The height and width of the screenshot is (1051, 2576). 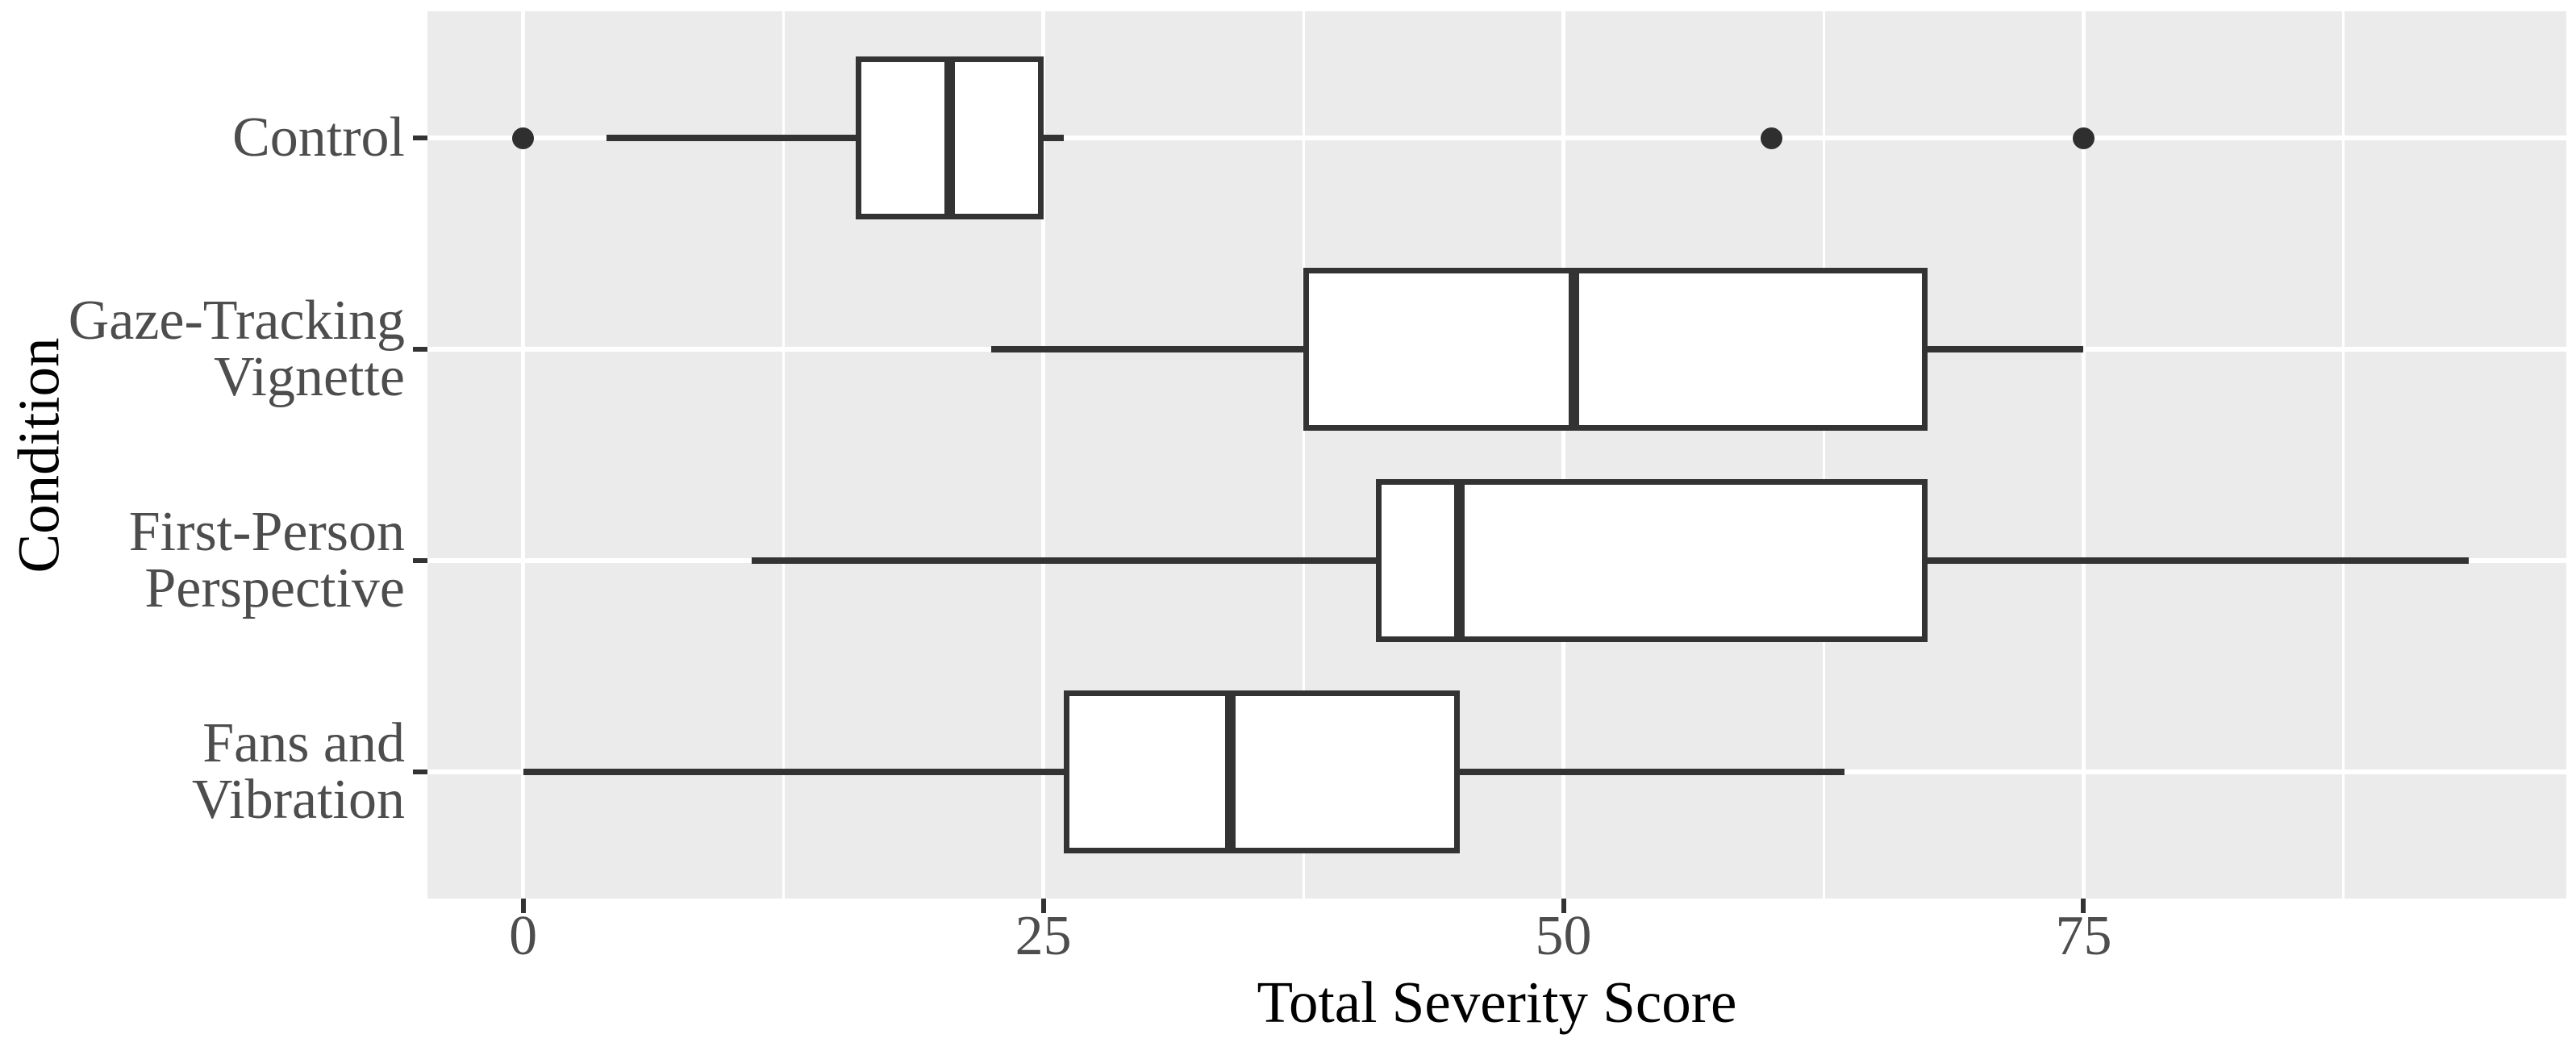 I want to click on category-label-line: Perspective, so click(x=274, y=588).